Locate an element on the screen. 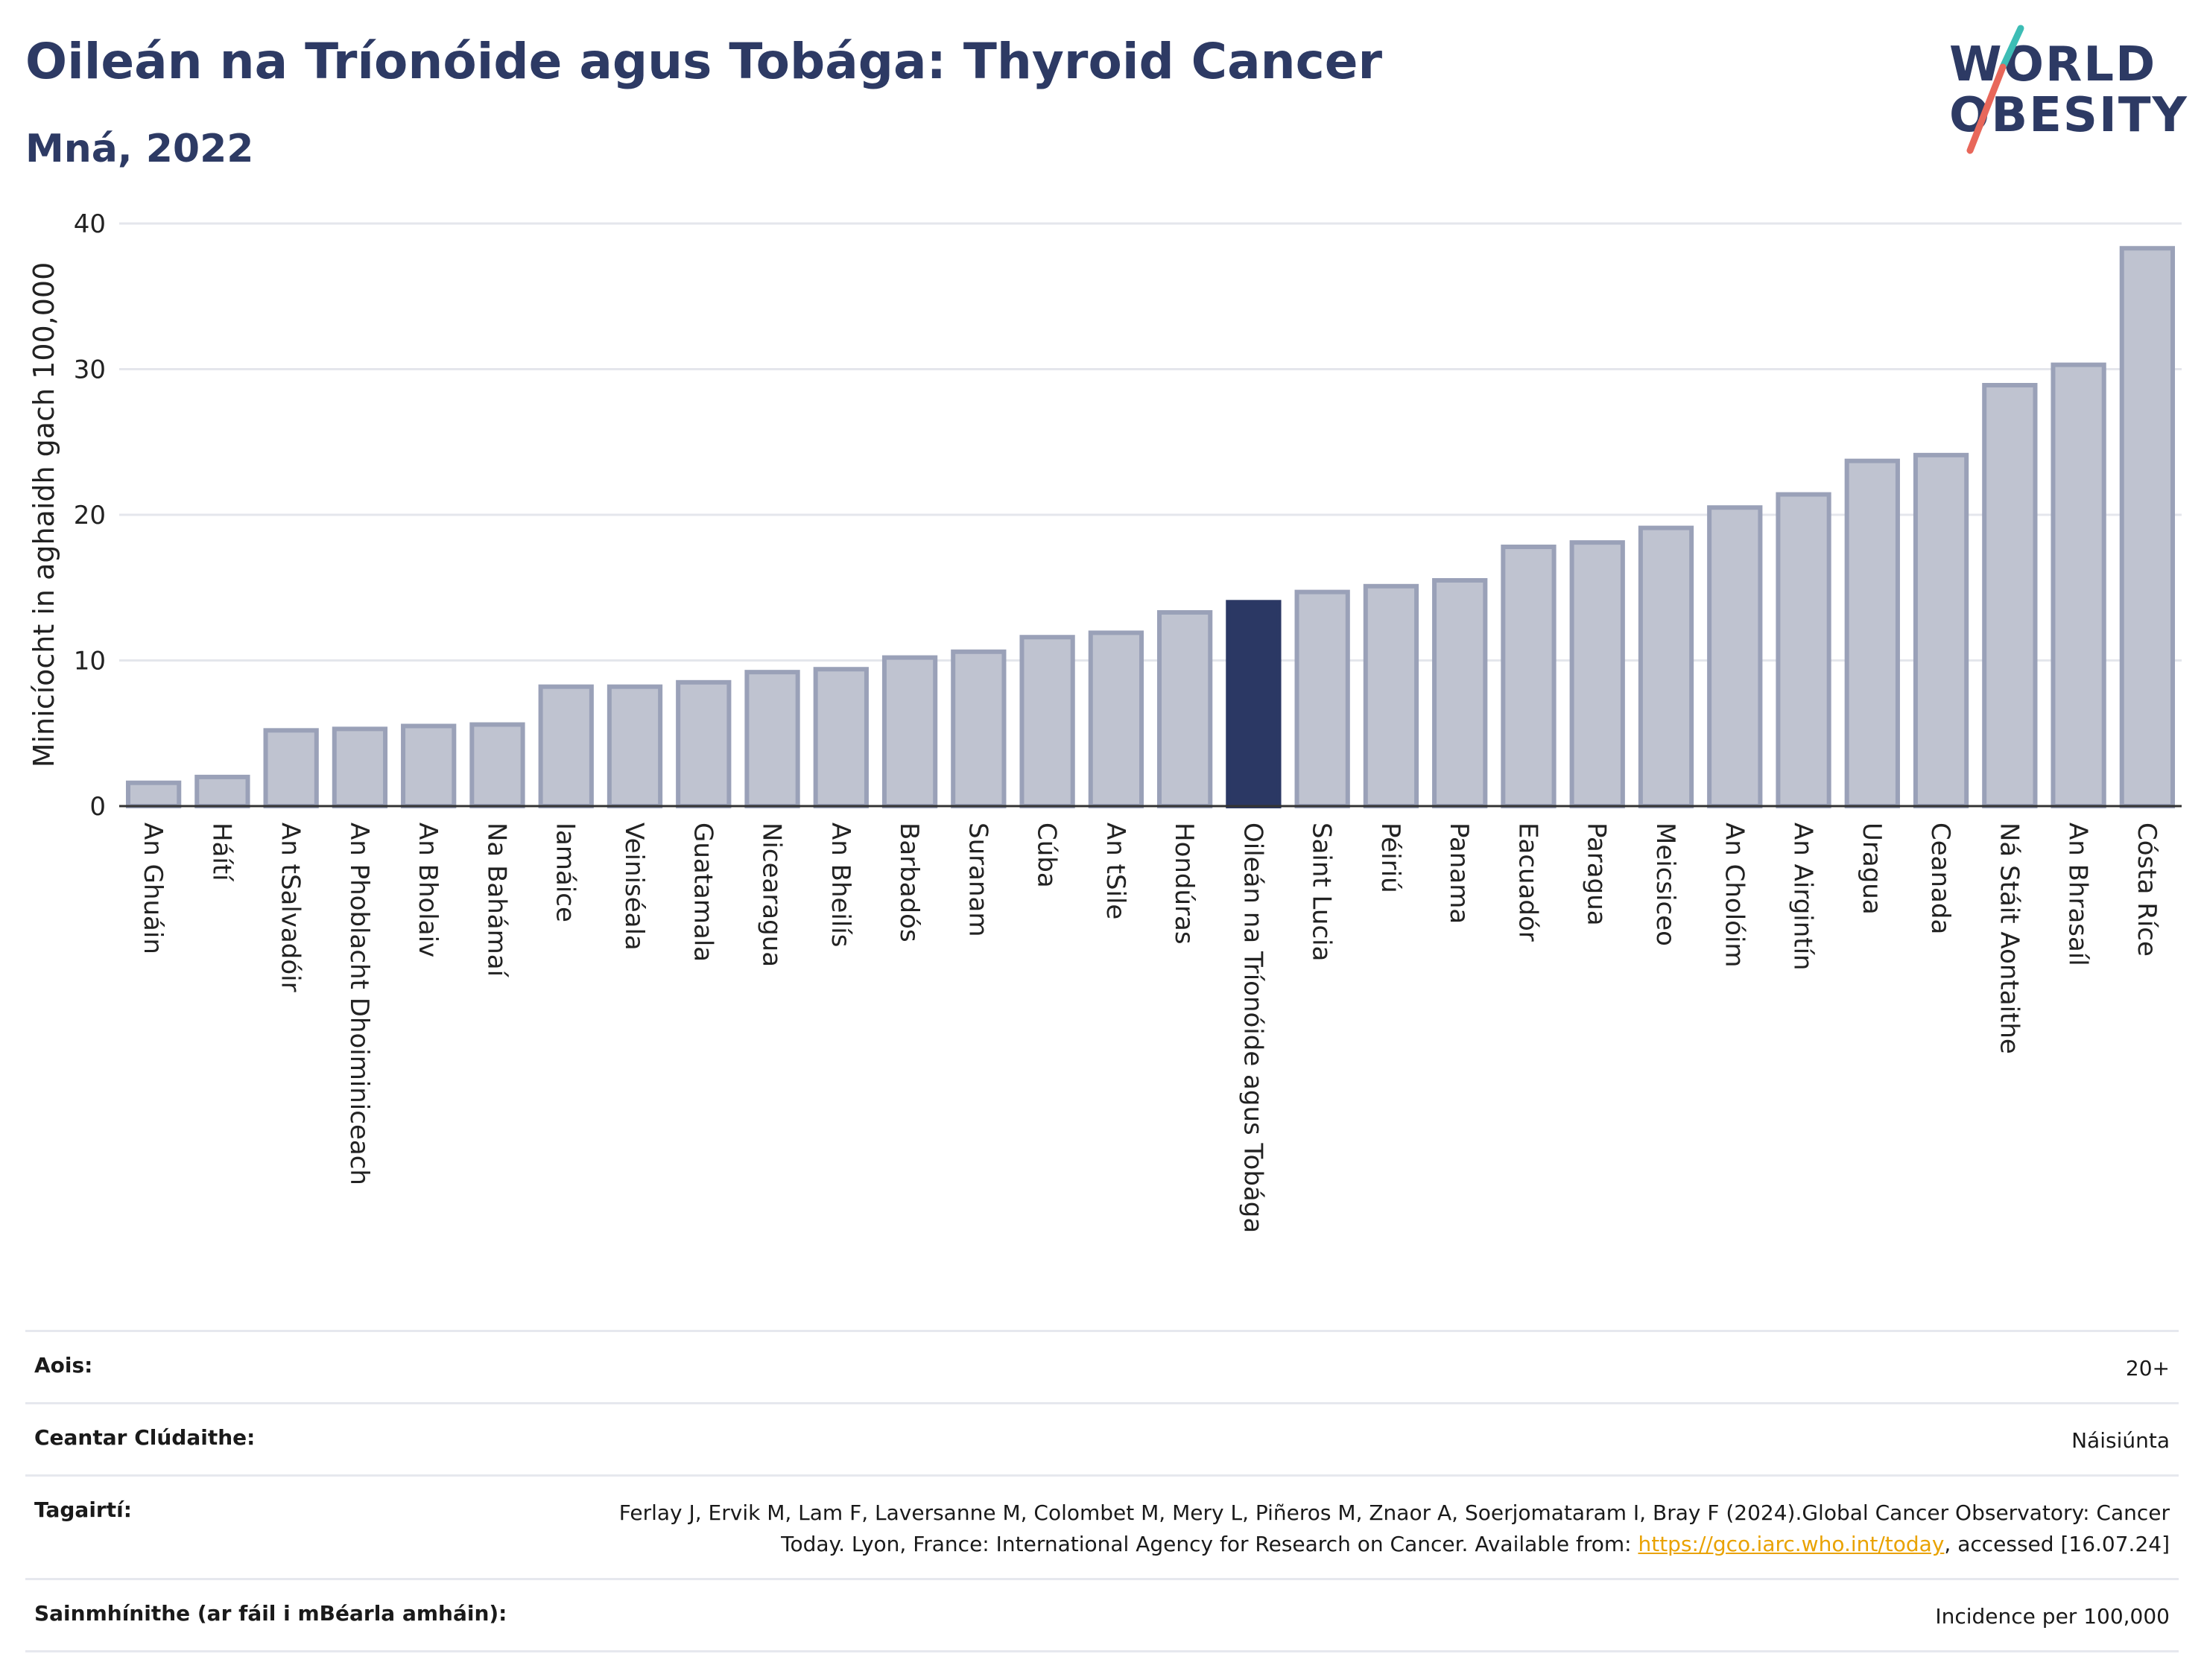 This screenshot has height=1680, width=2204. x-tick-label: Uragua is located at coordinates (1872, 868).